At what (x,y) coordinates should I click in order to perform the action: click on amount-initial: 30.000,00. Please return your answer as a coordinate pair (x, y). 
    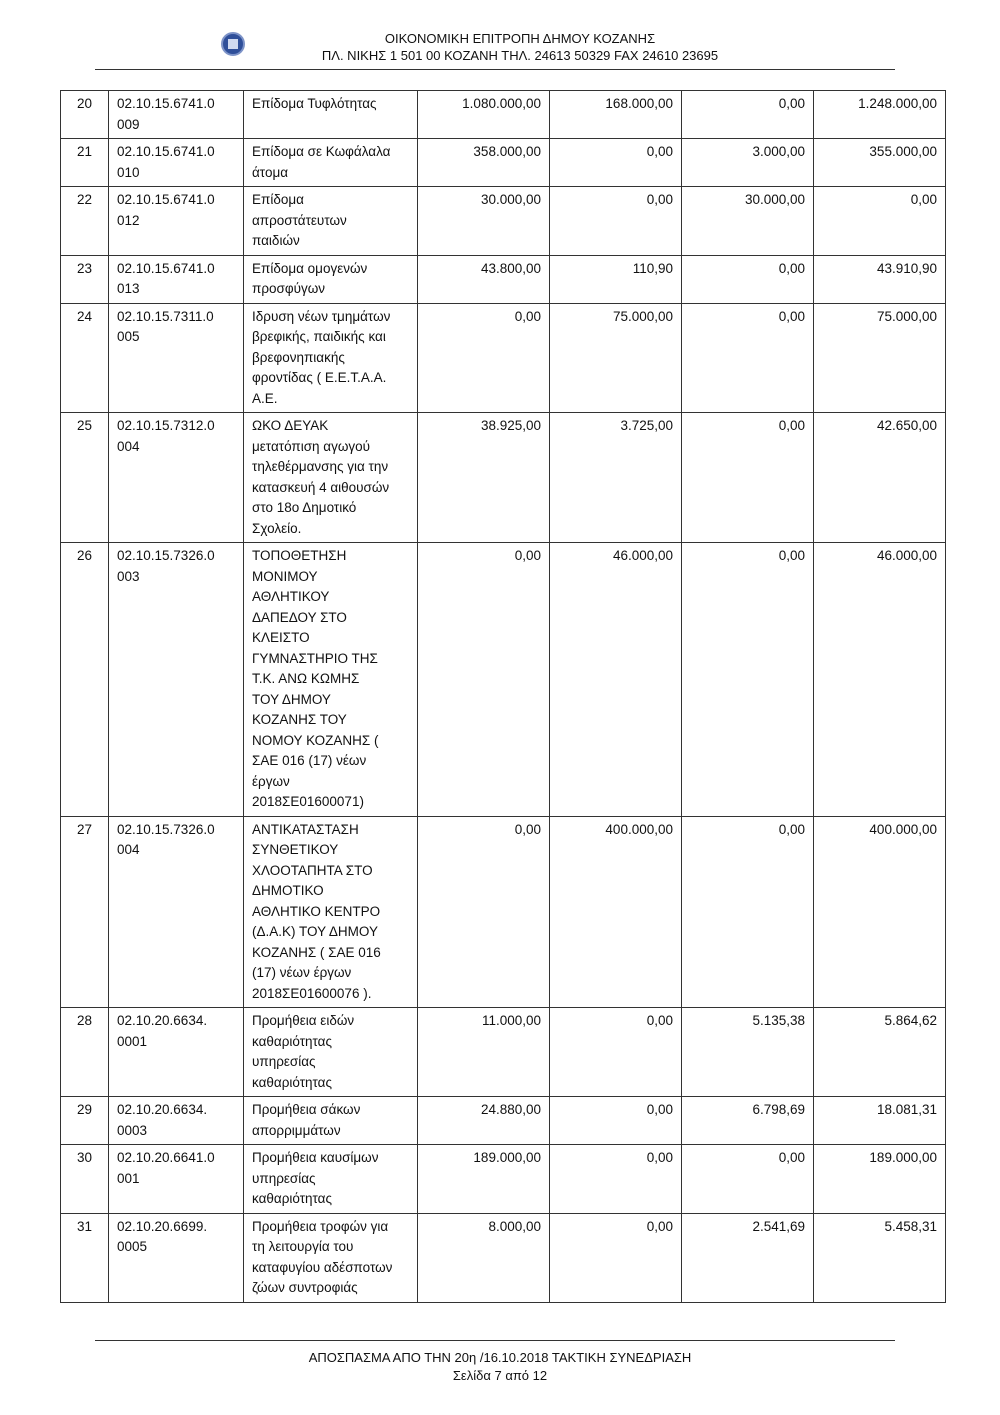
    Looking at the image, I should click on (483, 221).